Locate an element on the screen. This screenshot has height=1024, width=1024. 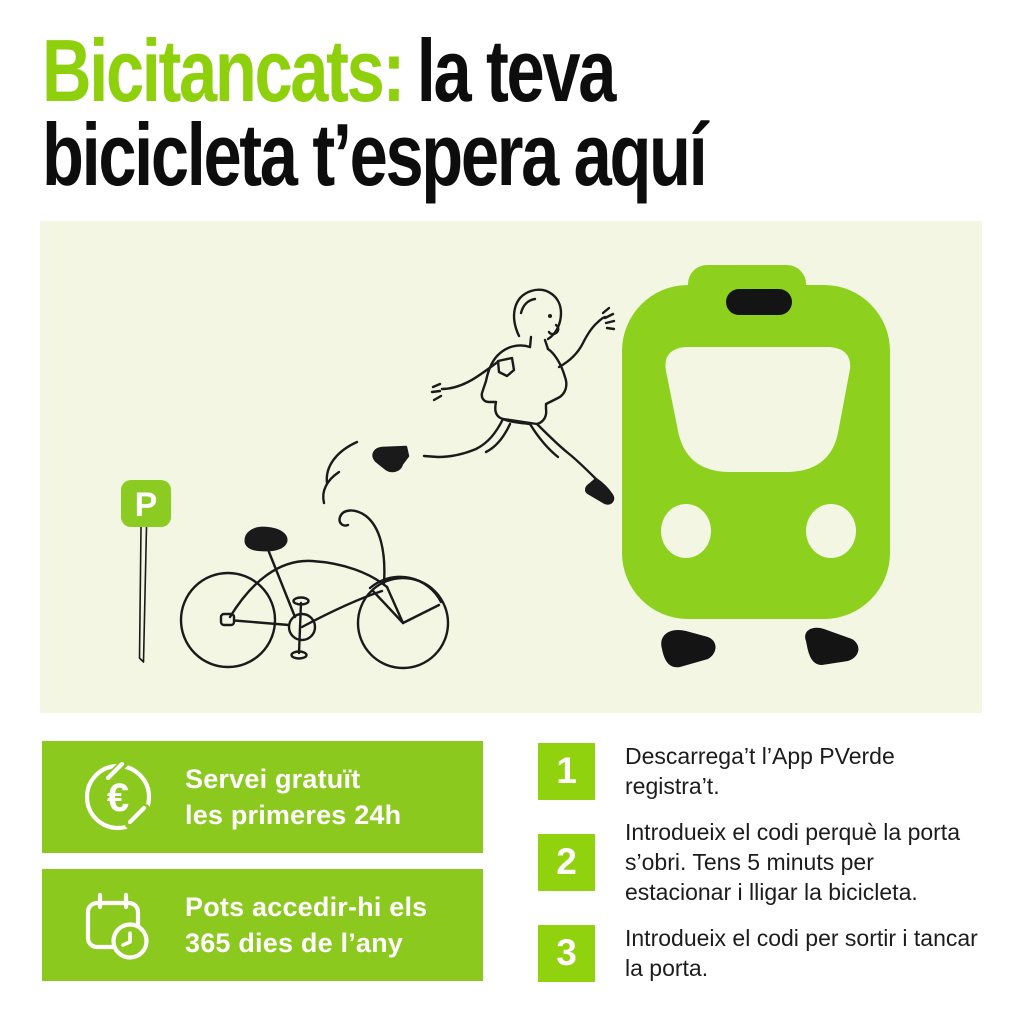
step-3-number: 3 is located at coordinates (566, 953).